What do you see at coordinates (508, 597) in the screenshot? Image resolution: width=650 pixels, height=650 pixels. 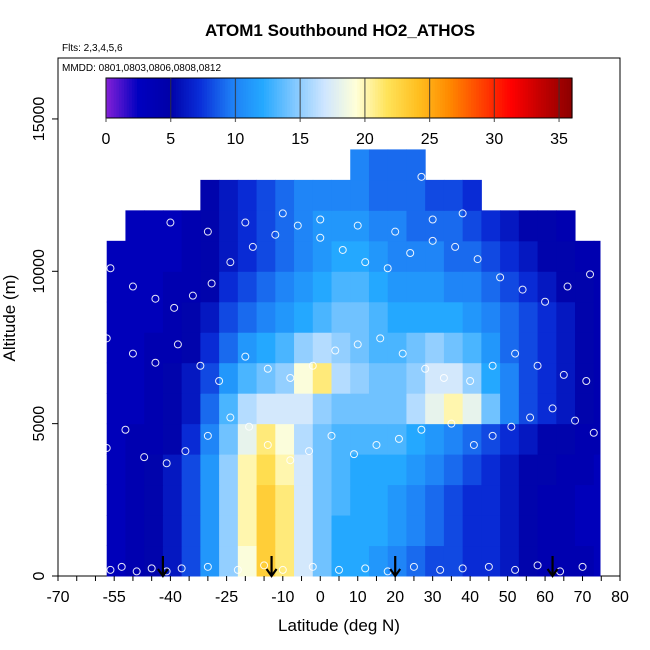 I see `x-tick-label: 50` at bounding box center [508, 597].